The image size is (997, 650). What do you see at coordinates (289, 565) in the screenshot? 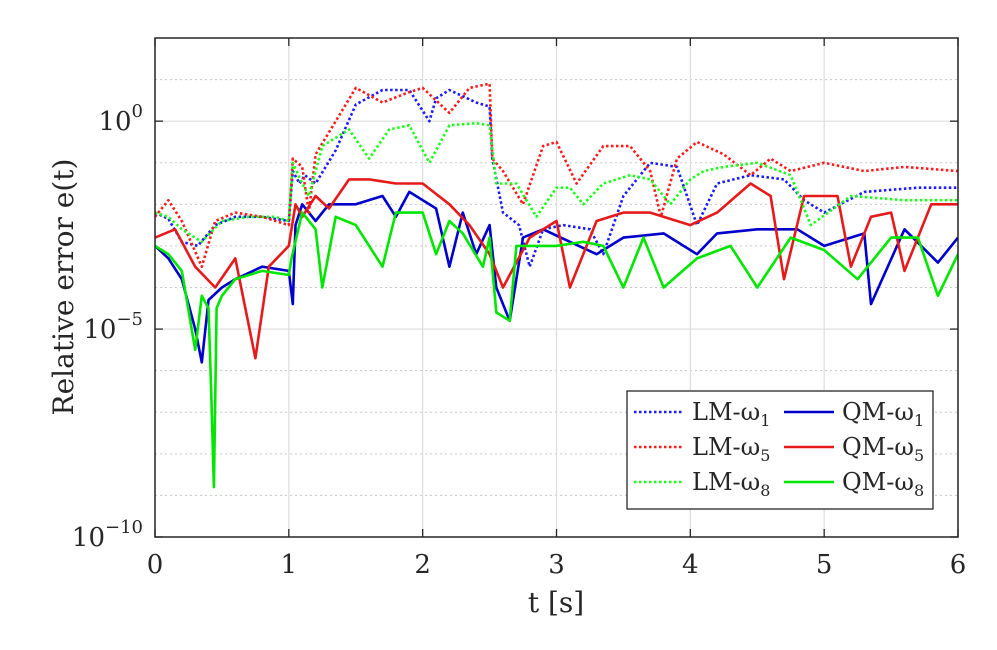
I see `x-tick-label: 1` at bounding box center [289, 565].